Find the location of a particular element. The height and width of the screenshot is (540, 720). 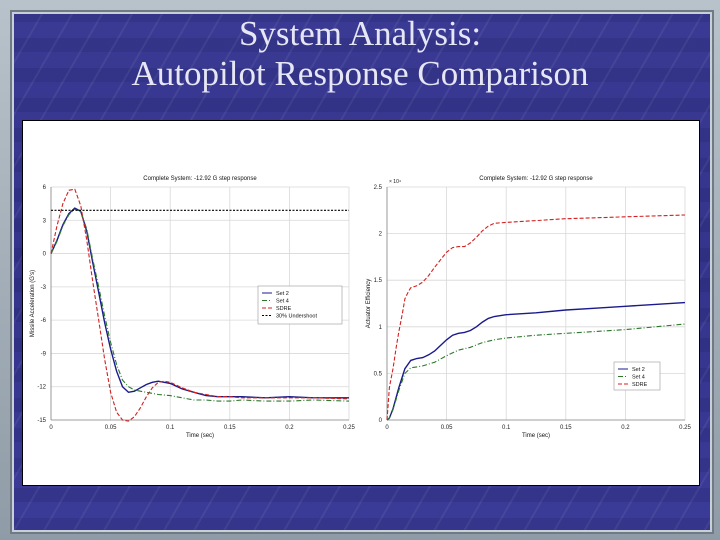

legend-label: 30% Undershoot is located at coordinates (296, 317).